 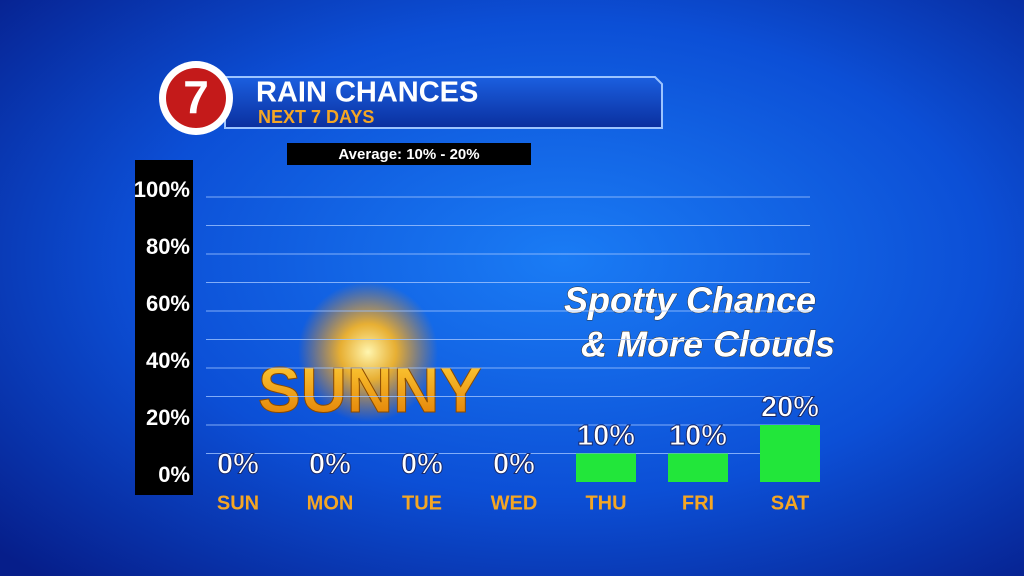 What do you see at coordinates (168, 417) in the screenshot?
I see `y-tick-label: 20%` at bounding box center [168, 417].